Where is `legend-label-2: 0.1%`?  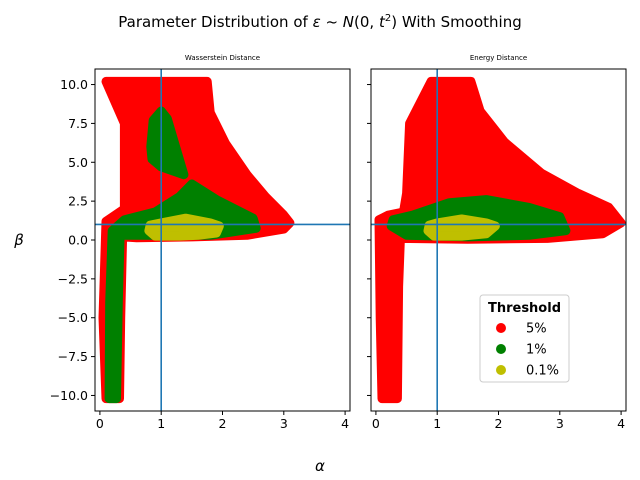
legend-label-2: 0.1% is located at coordinates (542, 371).